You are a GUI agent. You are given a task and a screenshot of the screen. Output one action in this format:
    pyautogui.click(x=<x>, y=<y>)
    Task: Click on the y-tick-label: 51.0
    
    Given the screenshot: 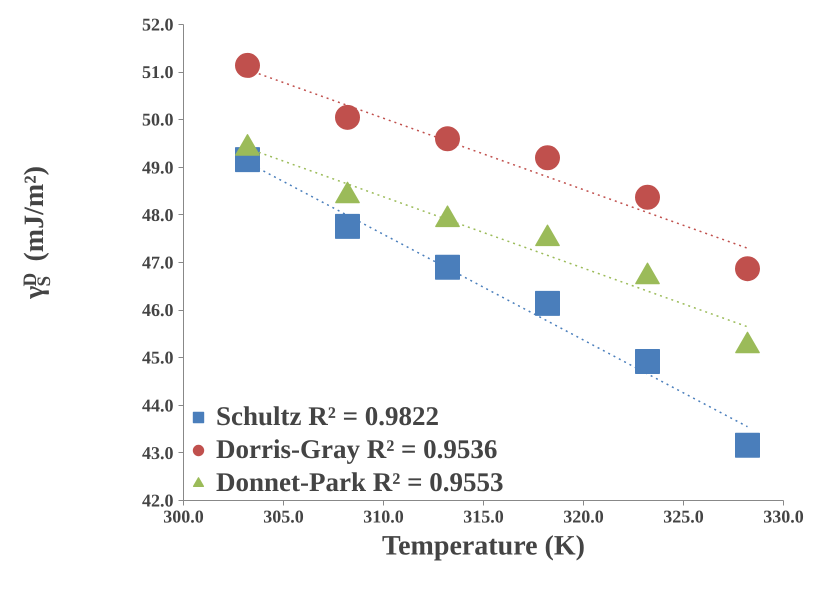 What is the action you would take?
    pyautogui.click(x=158, y=72)
    